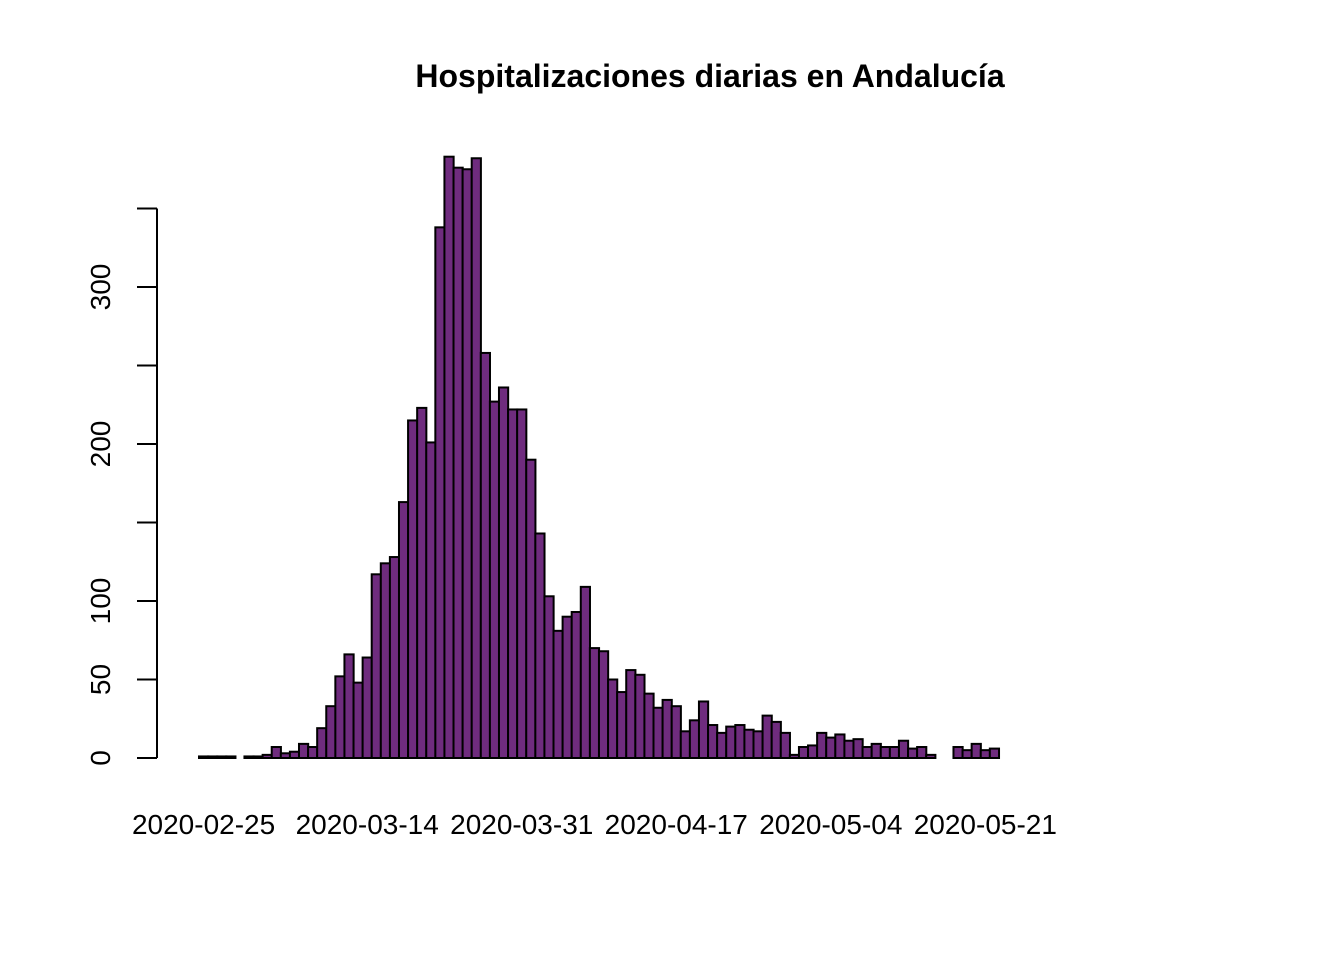  I want to click on y-tick-label: 0, so click(100, 758).